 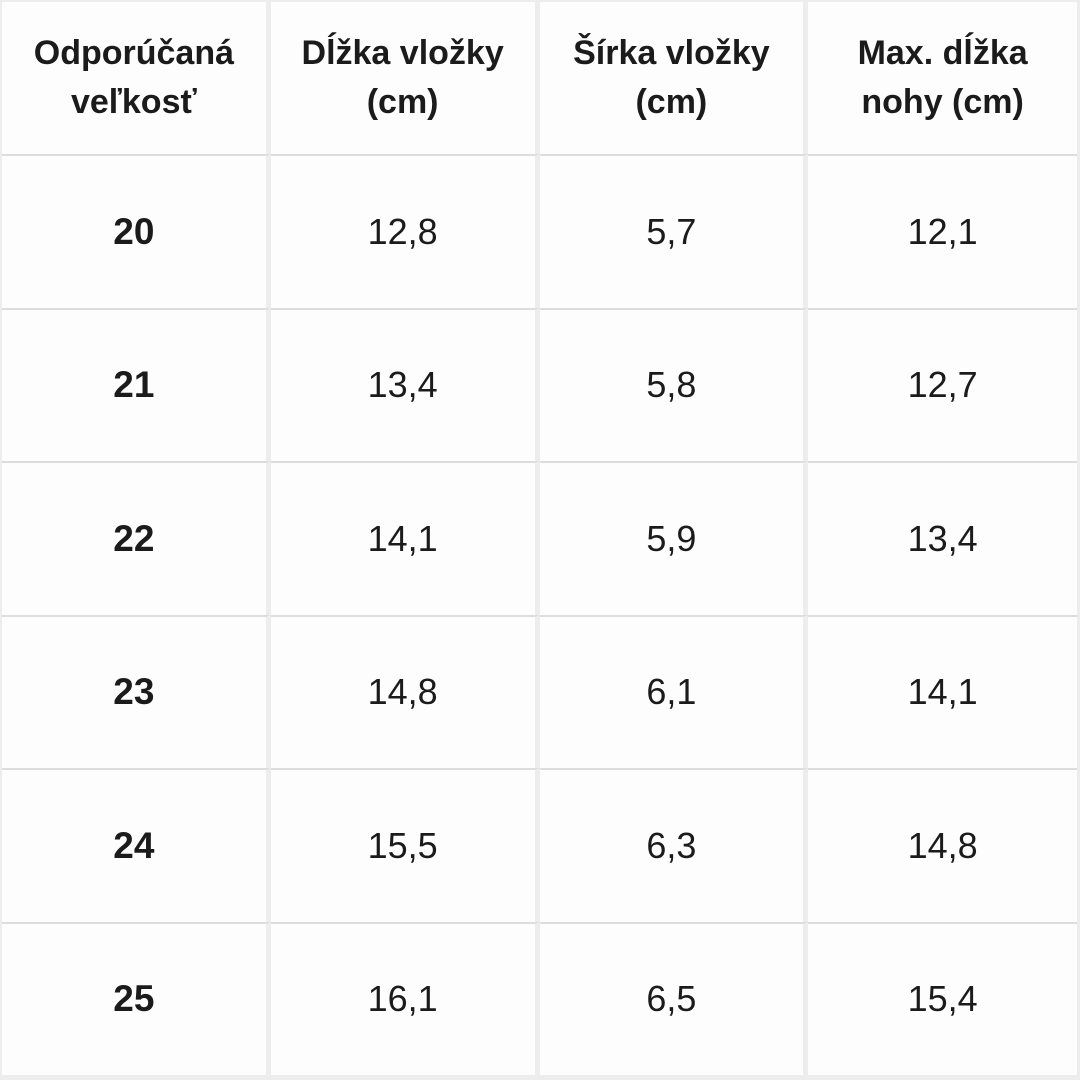 I want to click on value-cell: 5,9, so click(x=674, y=538).